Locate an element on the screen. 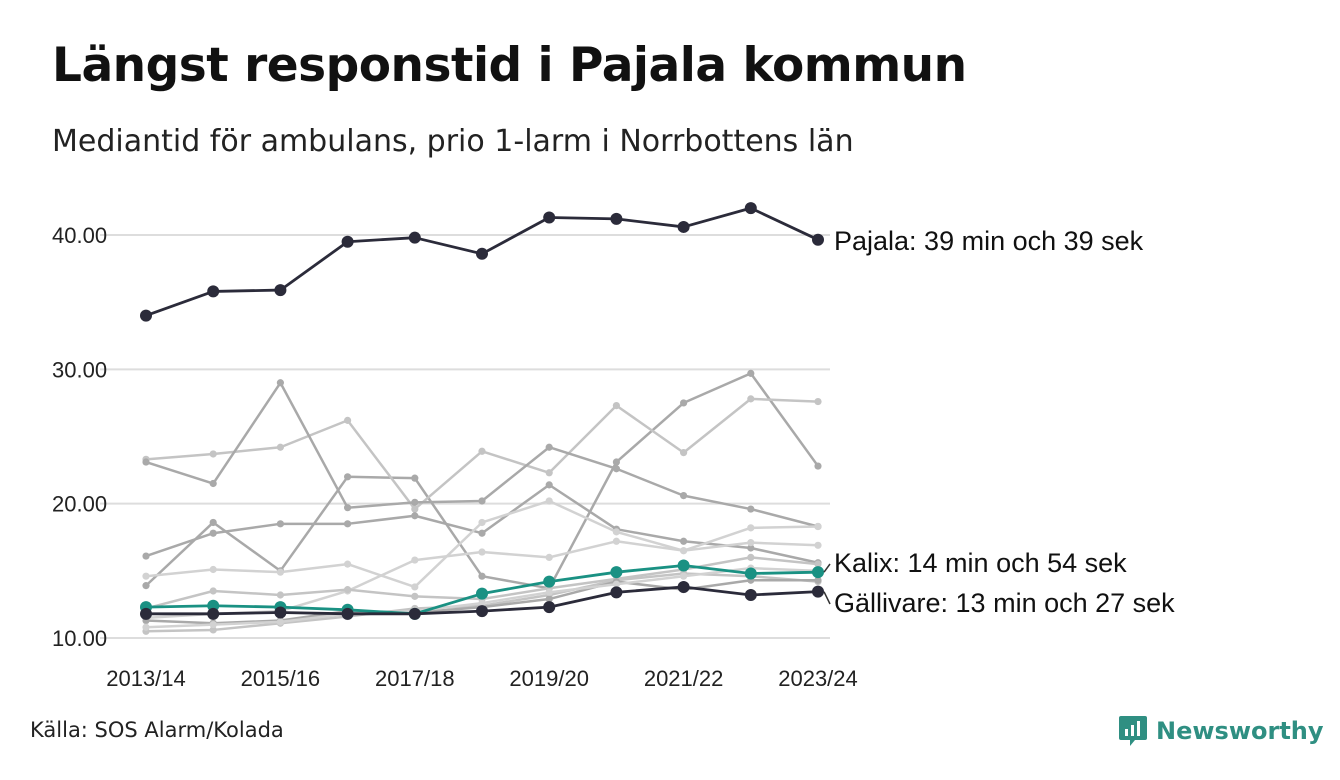 The image size is (1340, 780). background-series-8-point is located at coordinates (213, 630).